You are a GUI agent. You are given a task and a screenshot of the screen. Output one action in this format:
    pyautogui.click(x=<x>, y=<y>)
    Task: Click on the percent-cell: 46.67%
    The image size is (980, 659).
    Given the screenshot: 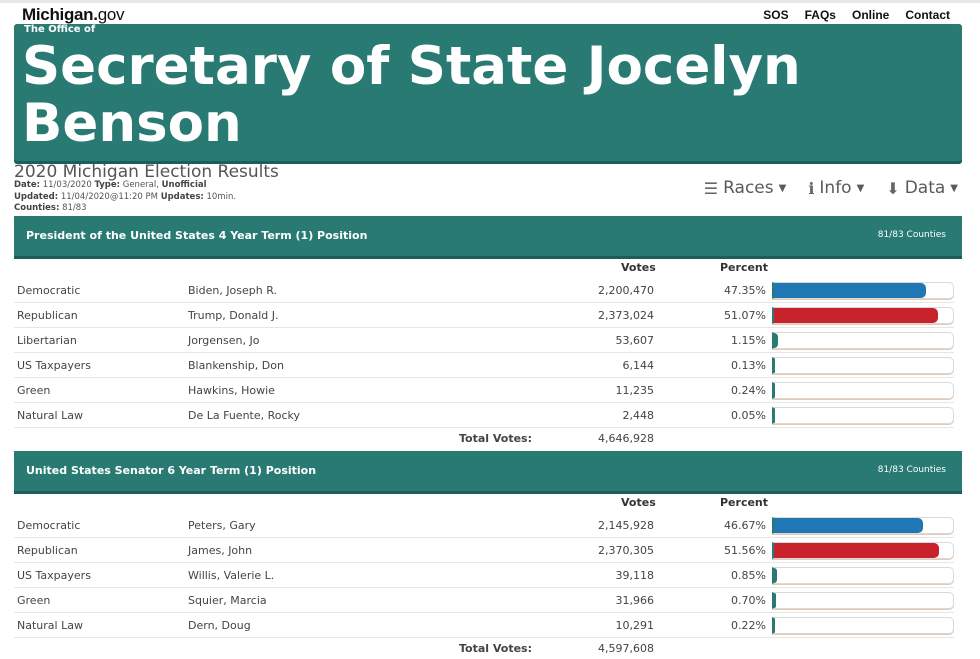 What is the action you would take?
    pyautogui.click(x=745, y=525)
    